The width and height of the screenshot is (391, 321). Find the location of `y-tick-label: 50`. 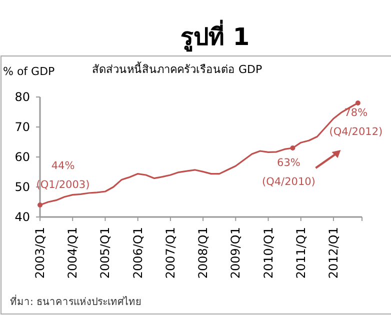

y-tick-label: 50 is located at coordinates (22, 187).